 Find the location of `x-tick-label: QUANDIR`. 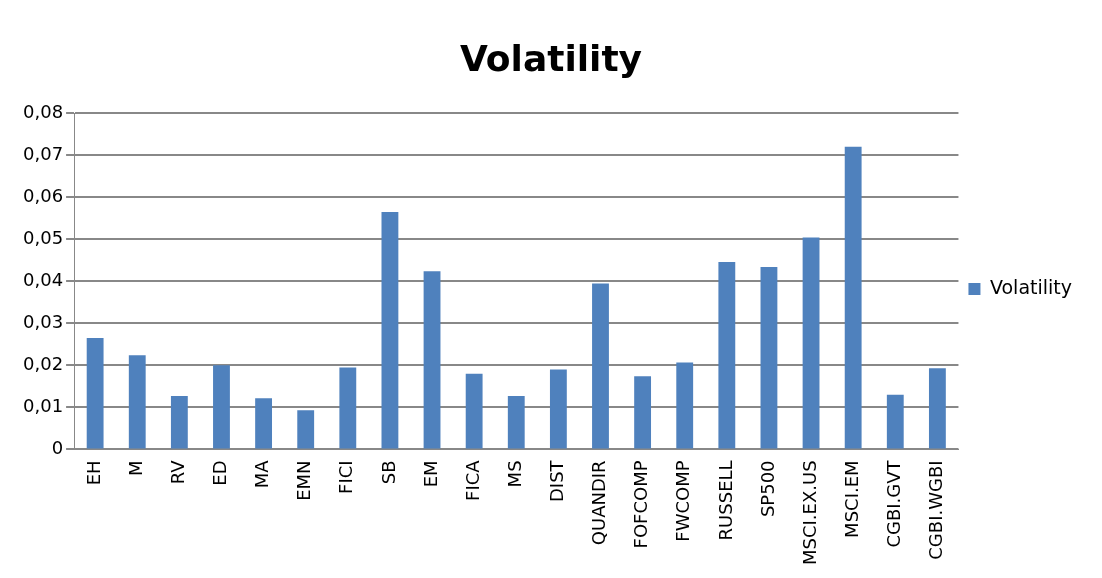

x-tick-label: QUANDIR is located at coordinates (599, 503).